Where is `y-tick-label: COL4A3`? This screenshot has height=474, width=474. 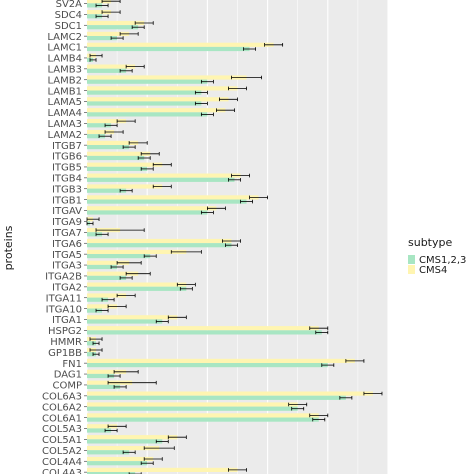 y-tick-label: COL4A3 is located at coordinates (62, 471).